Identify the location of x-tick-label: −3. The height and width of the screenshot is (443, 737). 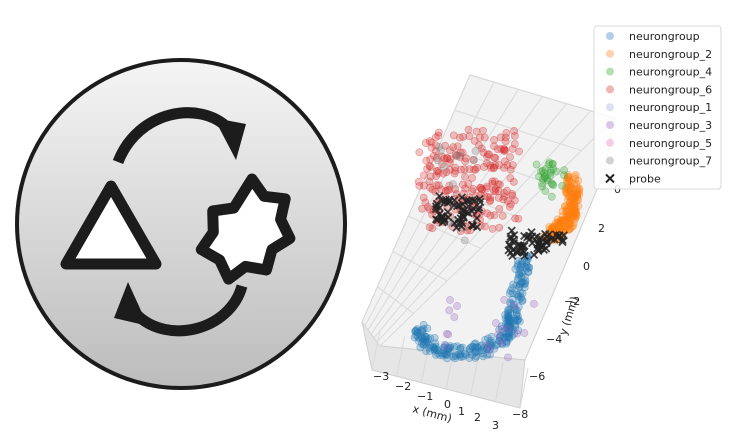
(381, 376).